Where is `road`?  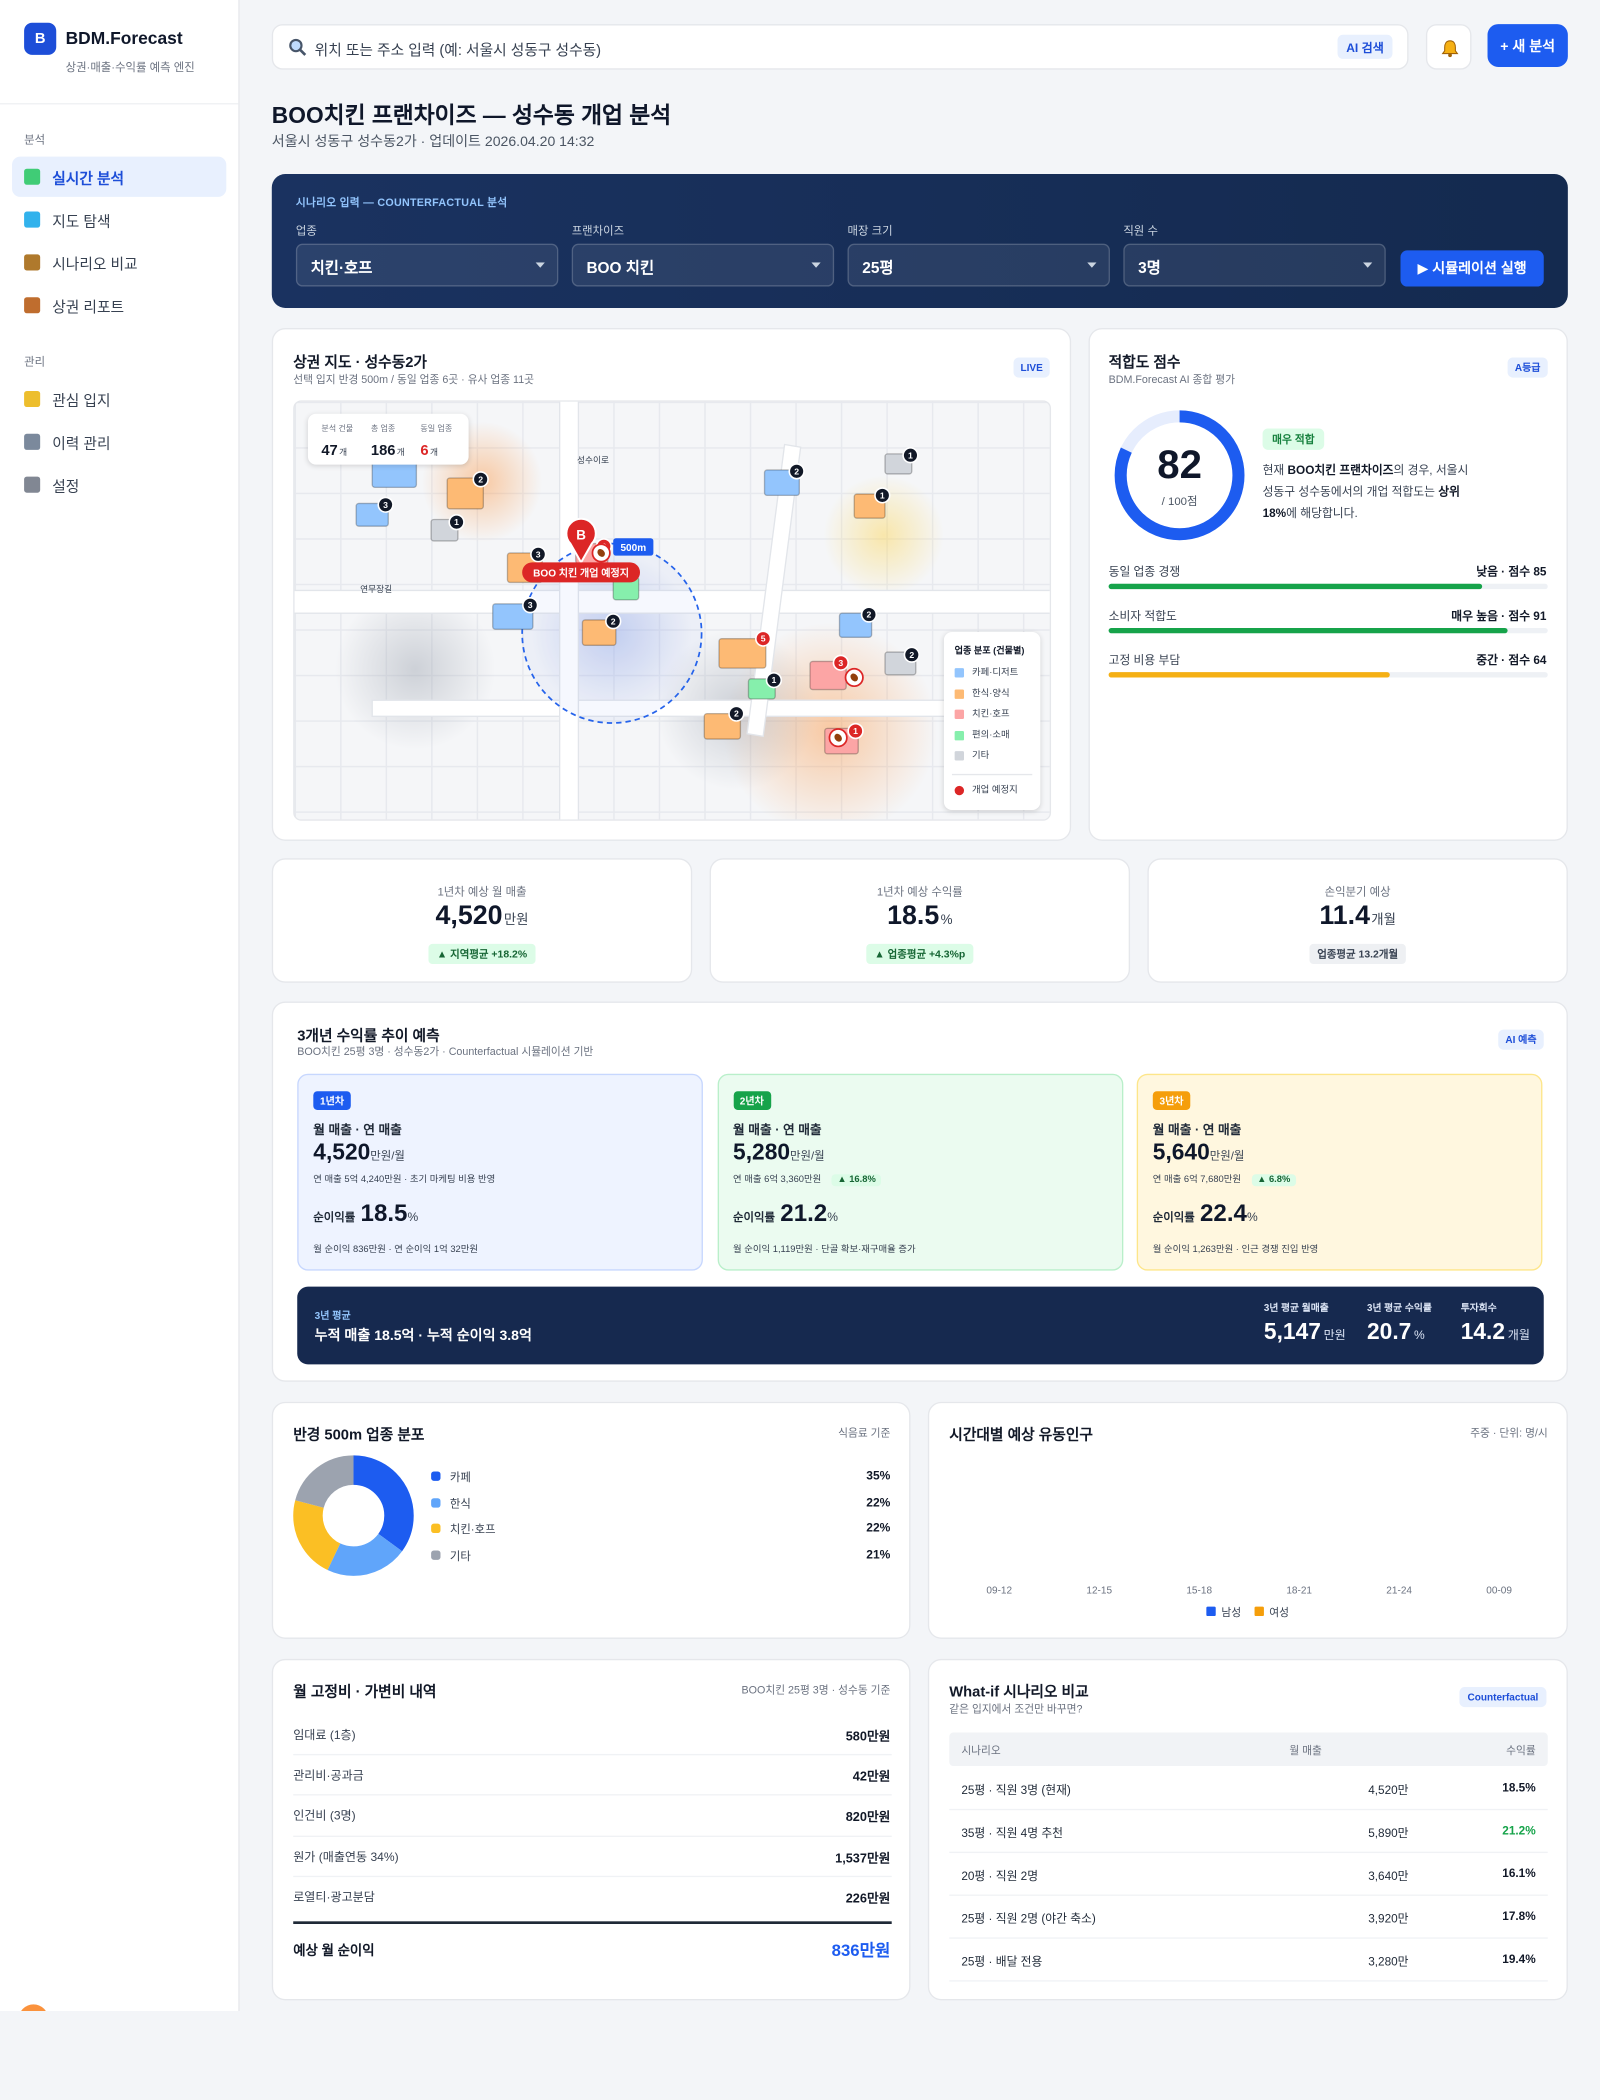
road is located at coordinates (672, 601).